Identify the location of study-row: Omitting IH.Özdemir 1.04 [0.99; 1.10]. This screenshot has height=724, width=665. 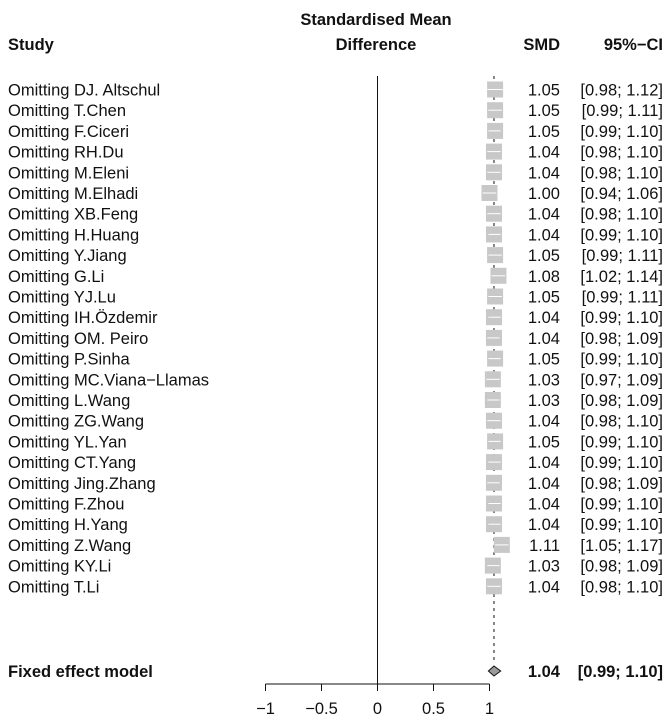
(335, 318).